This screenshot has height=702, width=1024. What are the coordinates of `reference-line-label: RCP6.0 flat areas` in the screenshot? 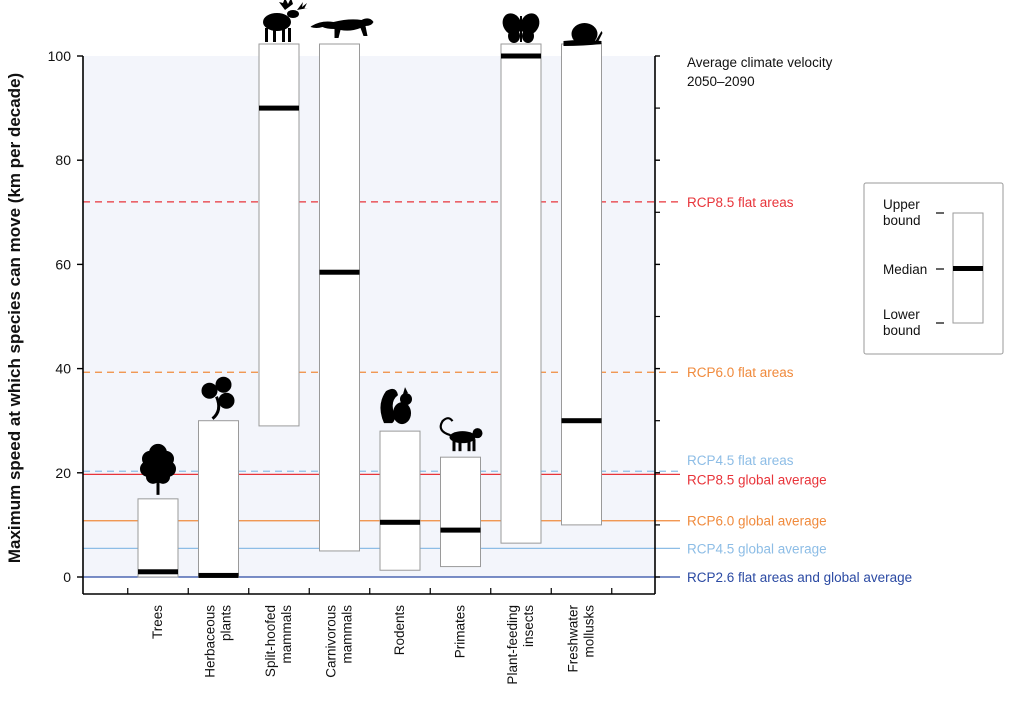 It's located at (740, 372).